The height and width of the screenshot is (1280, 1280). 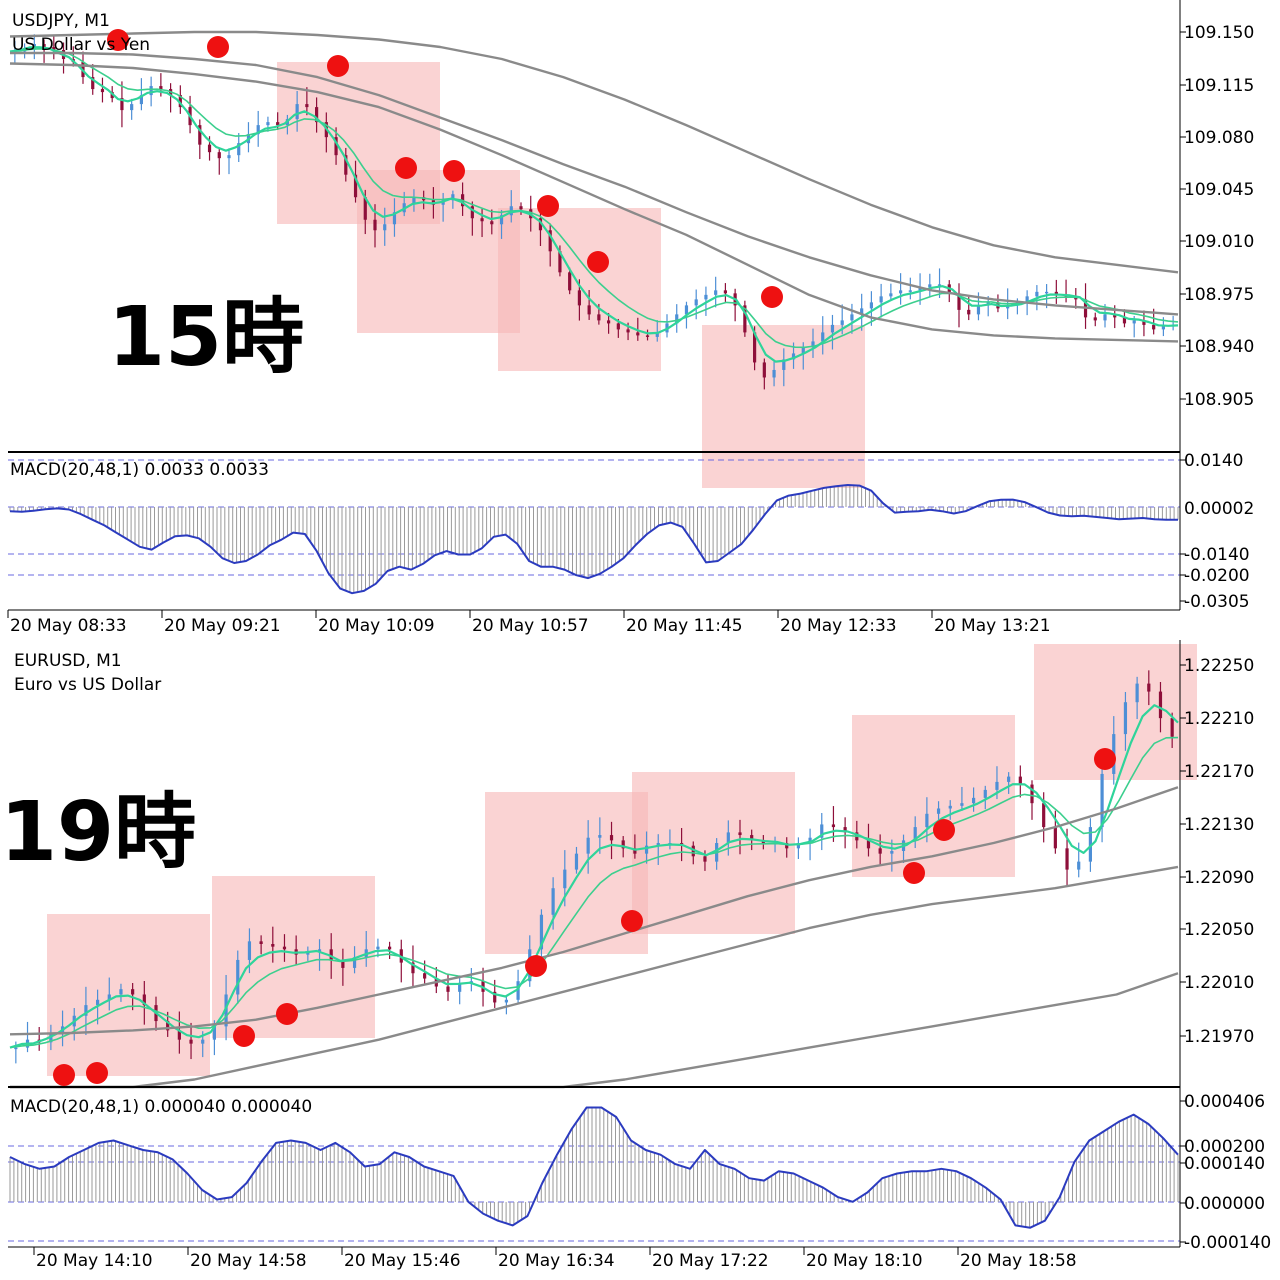 What do you see at coordinates (1213, 461) in the screenshot?
I see `macd-tick-label: 0.0140` at bounding box center [1213, 461].